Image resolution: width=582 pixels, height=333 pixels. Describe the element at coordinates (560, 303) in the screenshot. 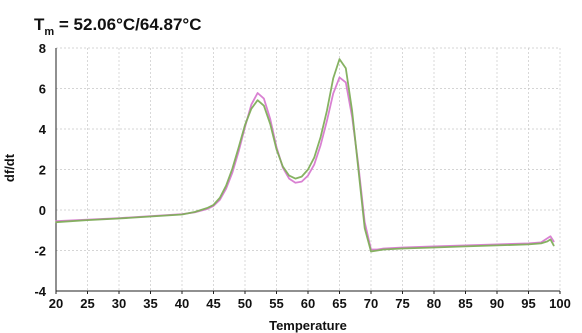

I see `x-tick-label: 100` at that location.